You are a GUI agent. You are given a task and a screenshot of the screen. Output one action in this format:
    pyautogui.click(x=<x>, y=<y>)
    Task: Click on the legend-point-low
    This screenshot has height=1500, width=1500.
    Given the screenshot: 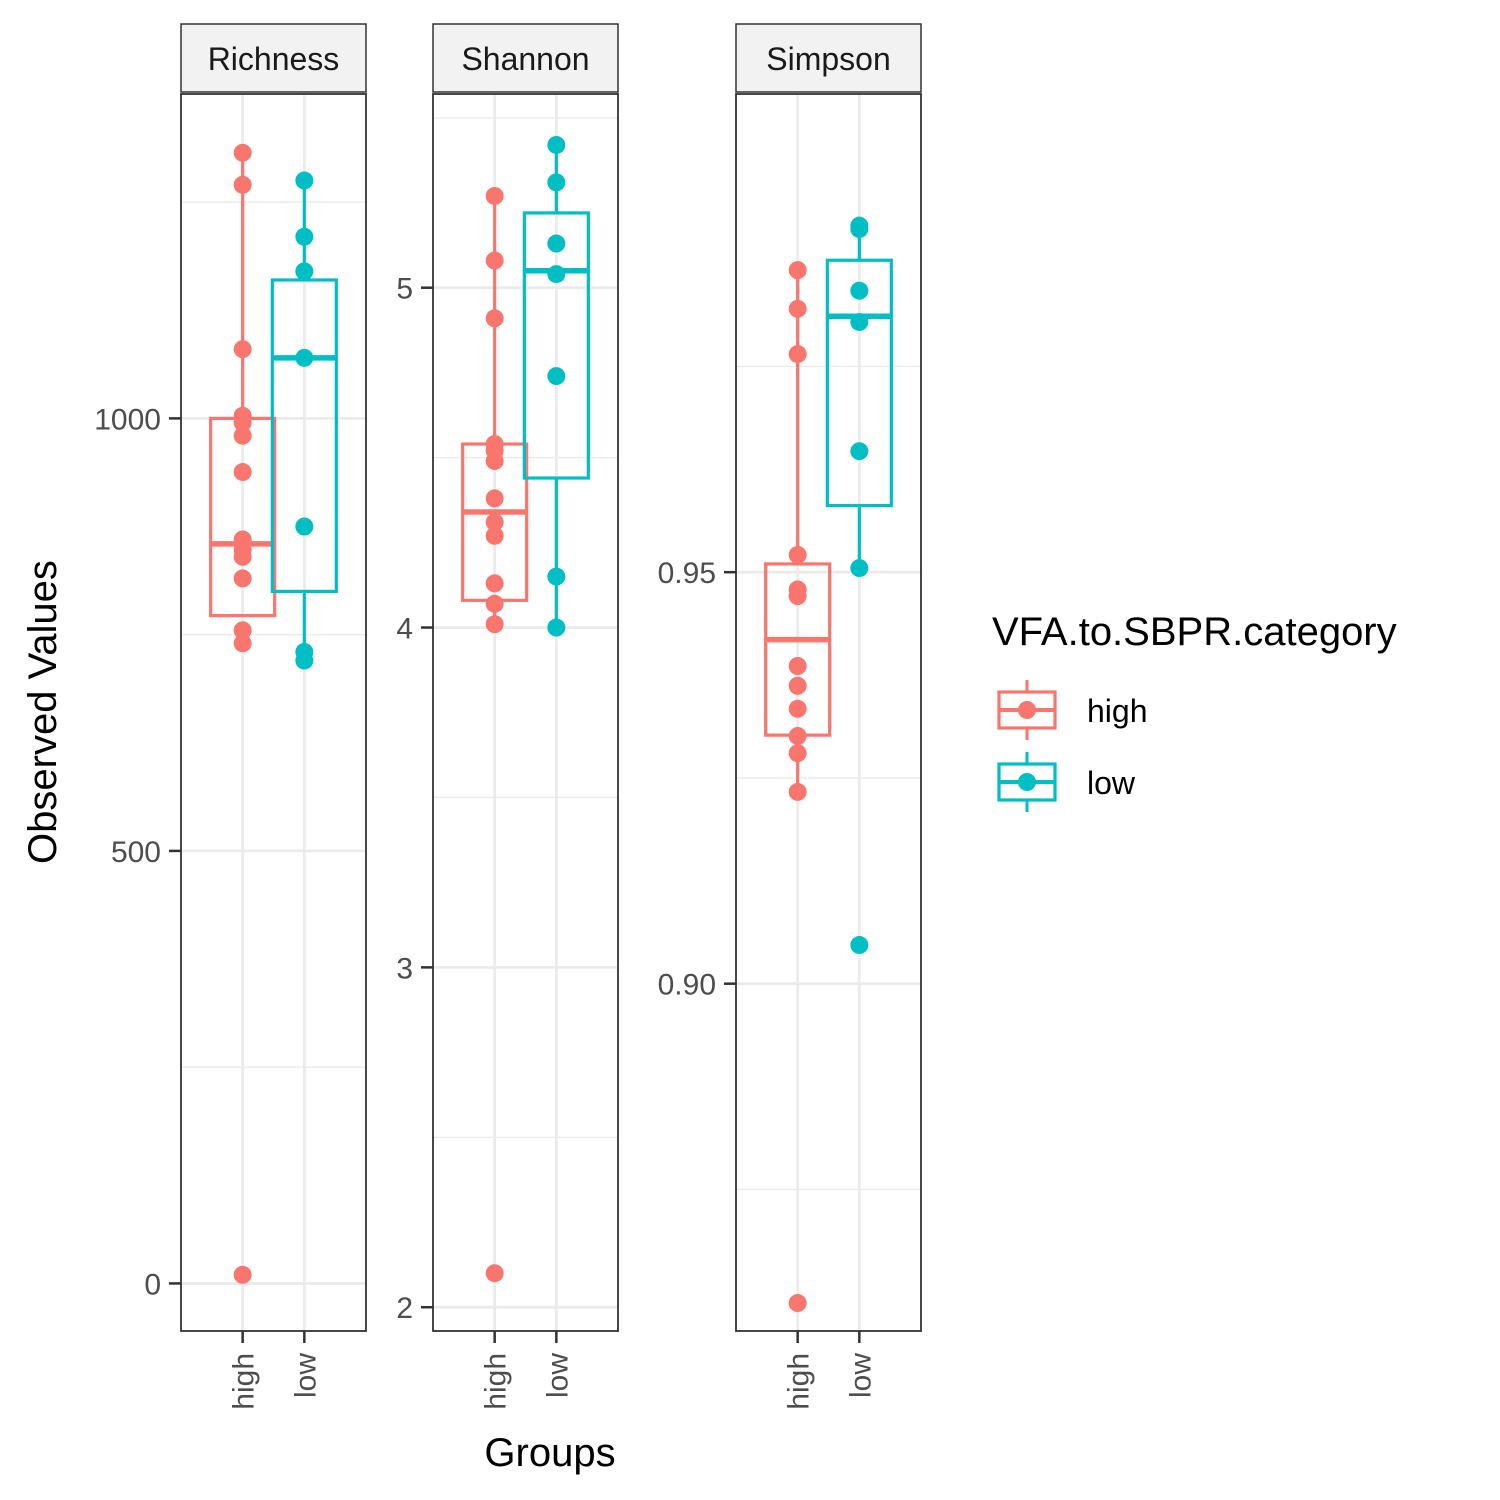 What is the action you would take?
    pyautogui.click(x=1027, y=782)
    